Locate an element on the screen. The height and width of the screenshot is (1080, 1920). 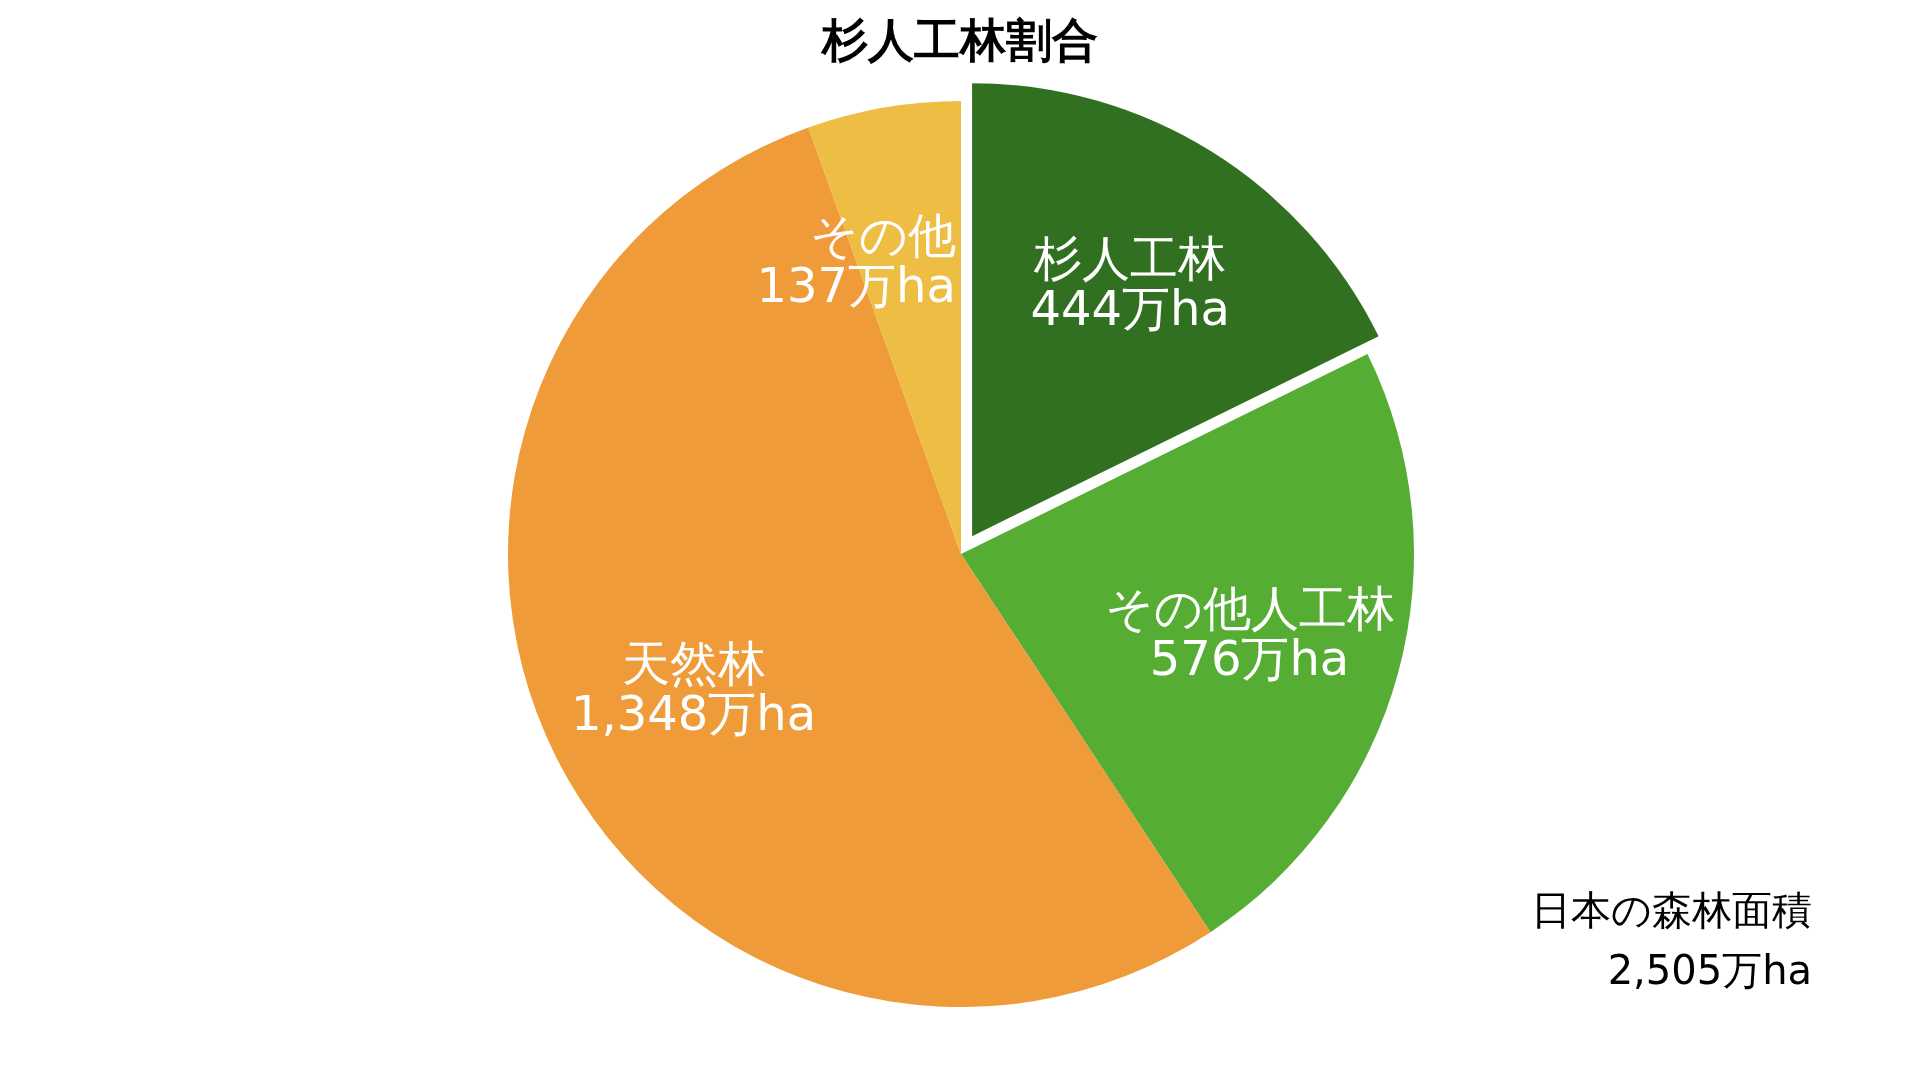
text: 2,505万ha is located at coordinates (1709, 970).